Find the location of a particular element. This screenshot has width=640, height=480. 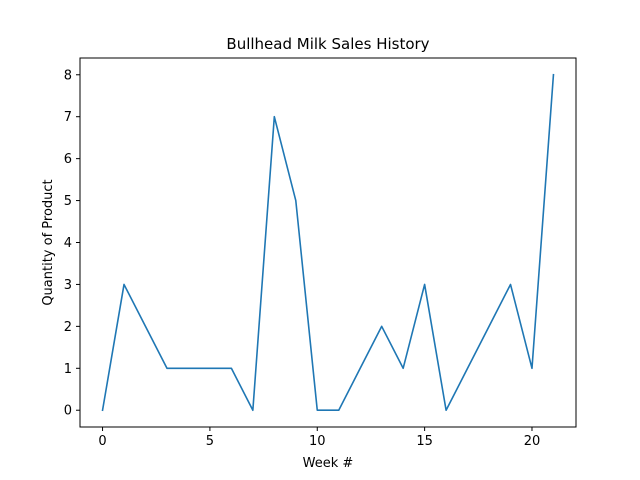

x-tick-label: 0 is located at coordinates (102, 441).